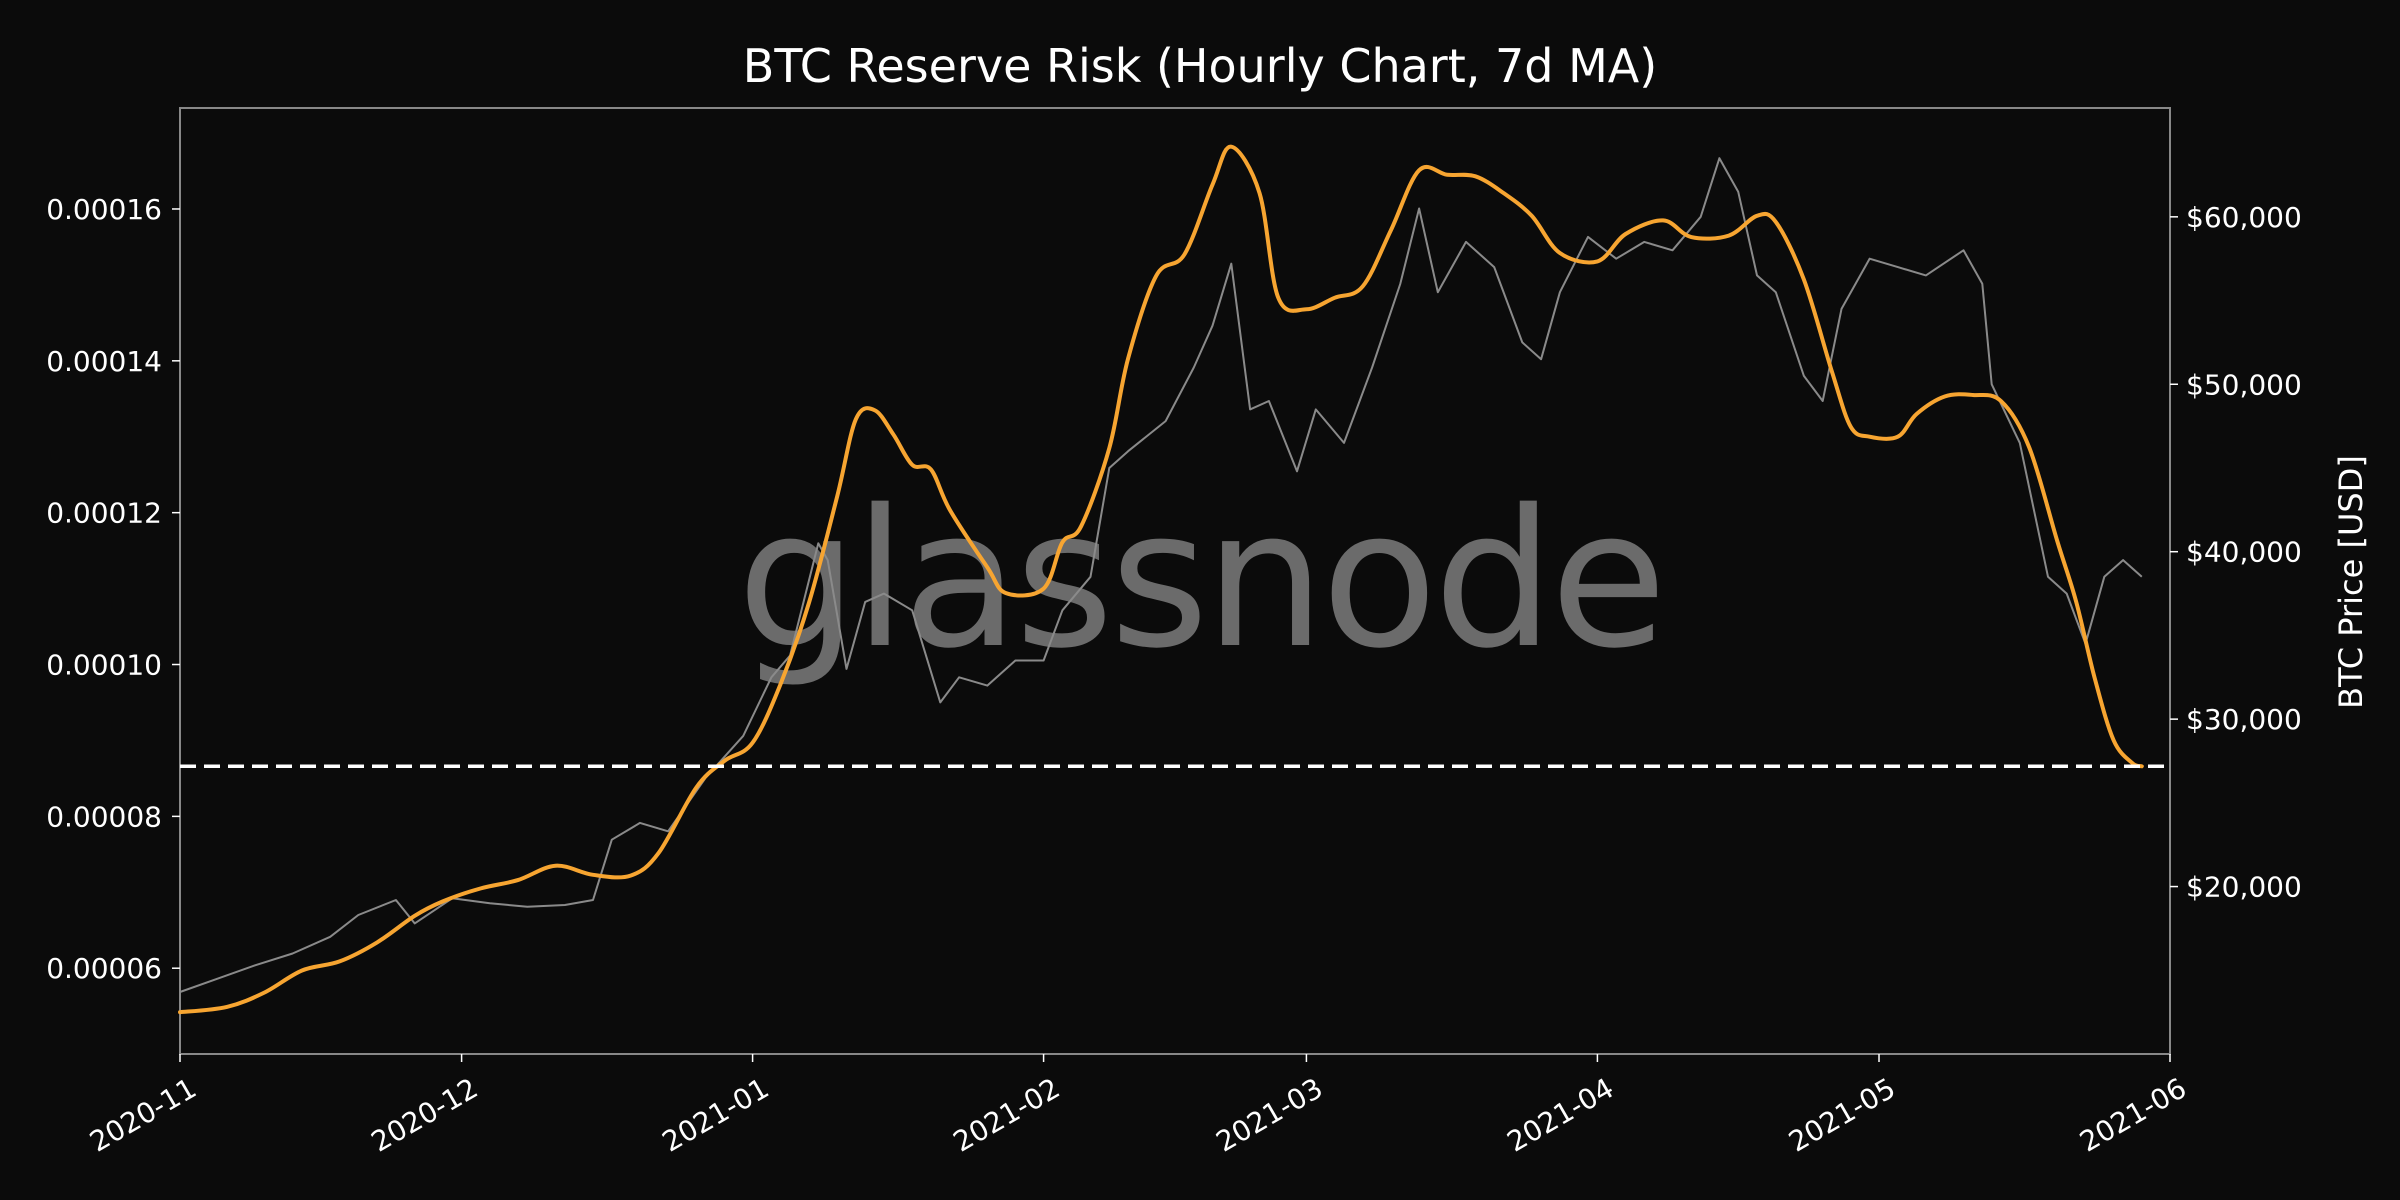 The height and width of the screenshot is (1200, 2400). Describe the element at coordinates (2244, 719) in the screenshot. I see `right-tick-label: $30,000` at that location.